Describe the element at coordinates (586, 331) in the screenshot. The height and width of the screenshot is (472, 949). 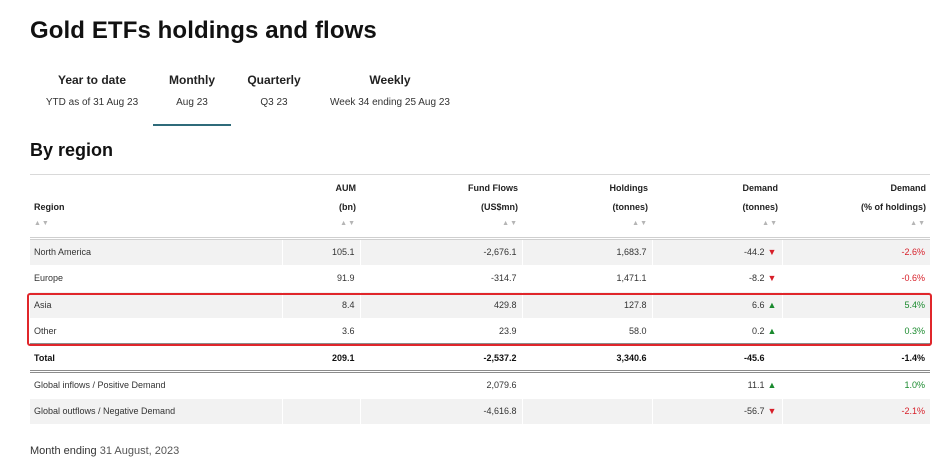
I see `holdings-value: 58.0` at that location.